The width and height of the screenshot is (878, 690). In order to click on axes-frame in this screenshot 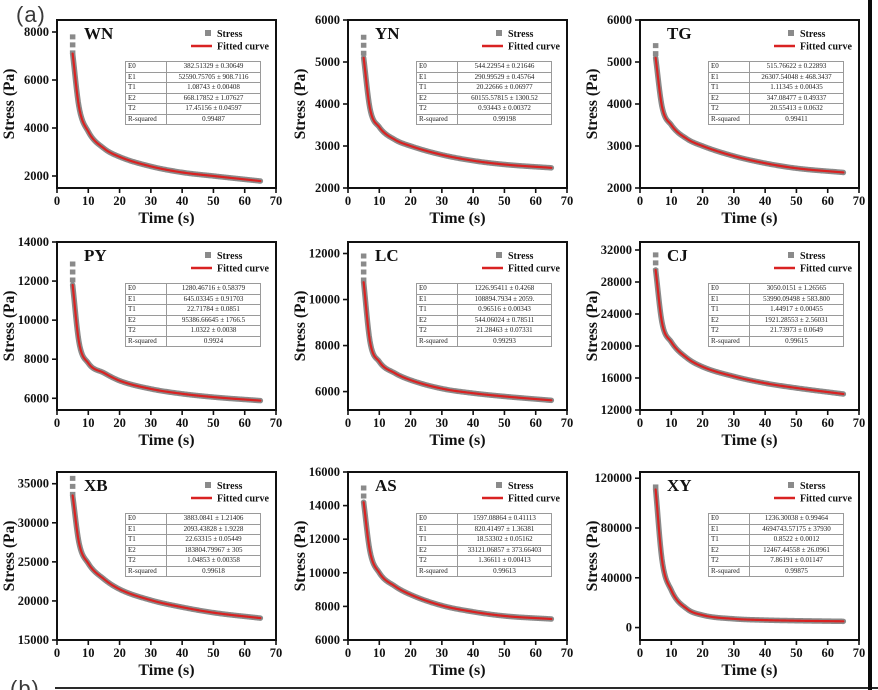, I will do `click(166, 104)`.